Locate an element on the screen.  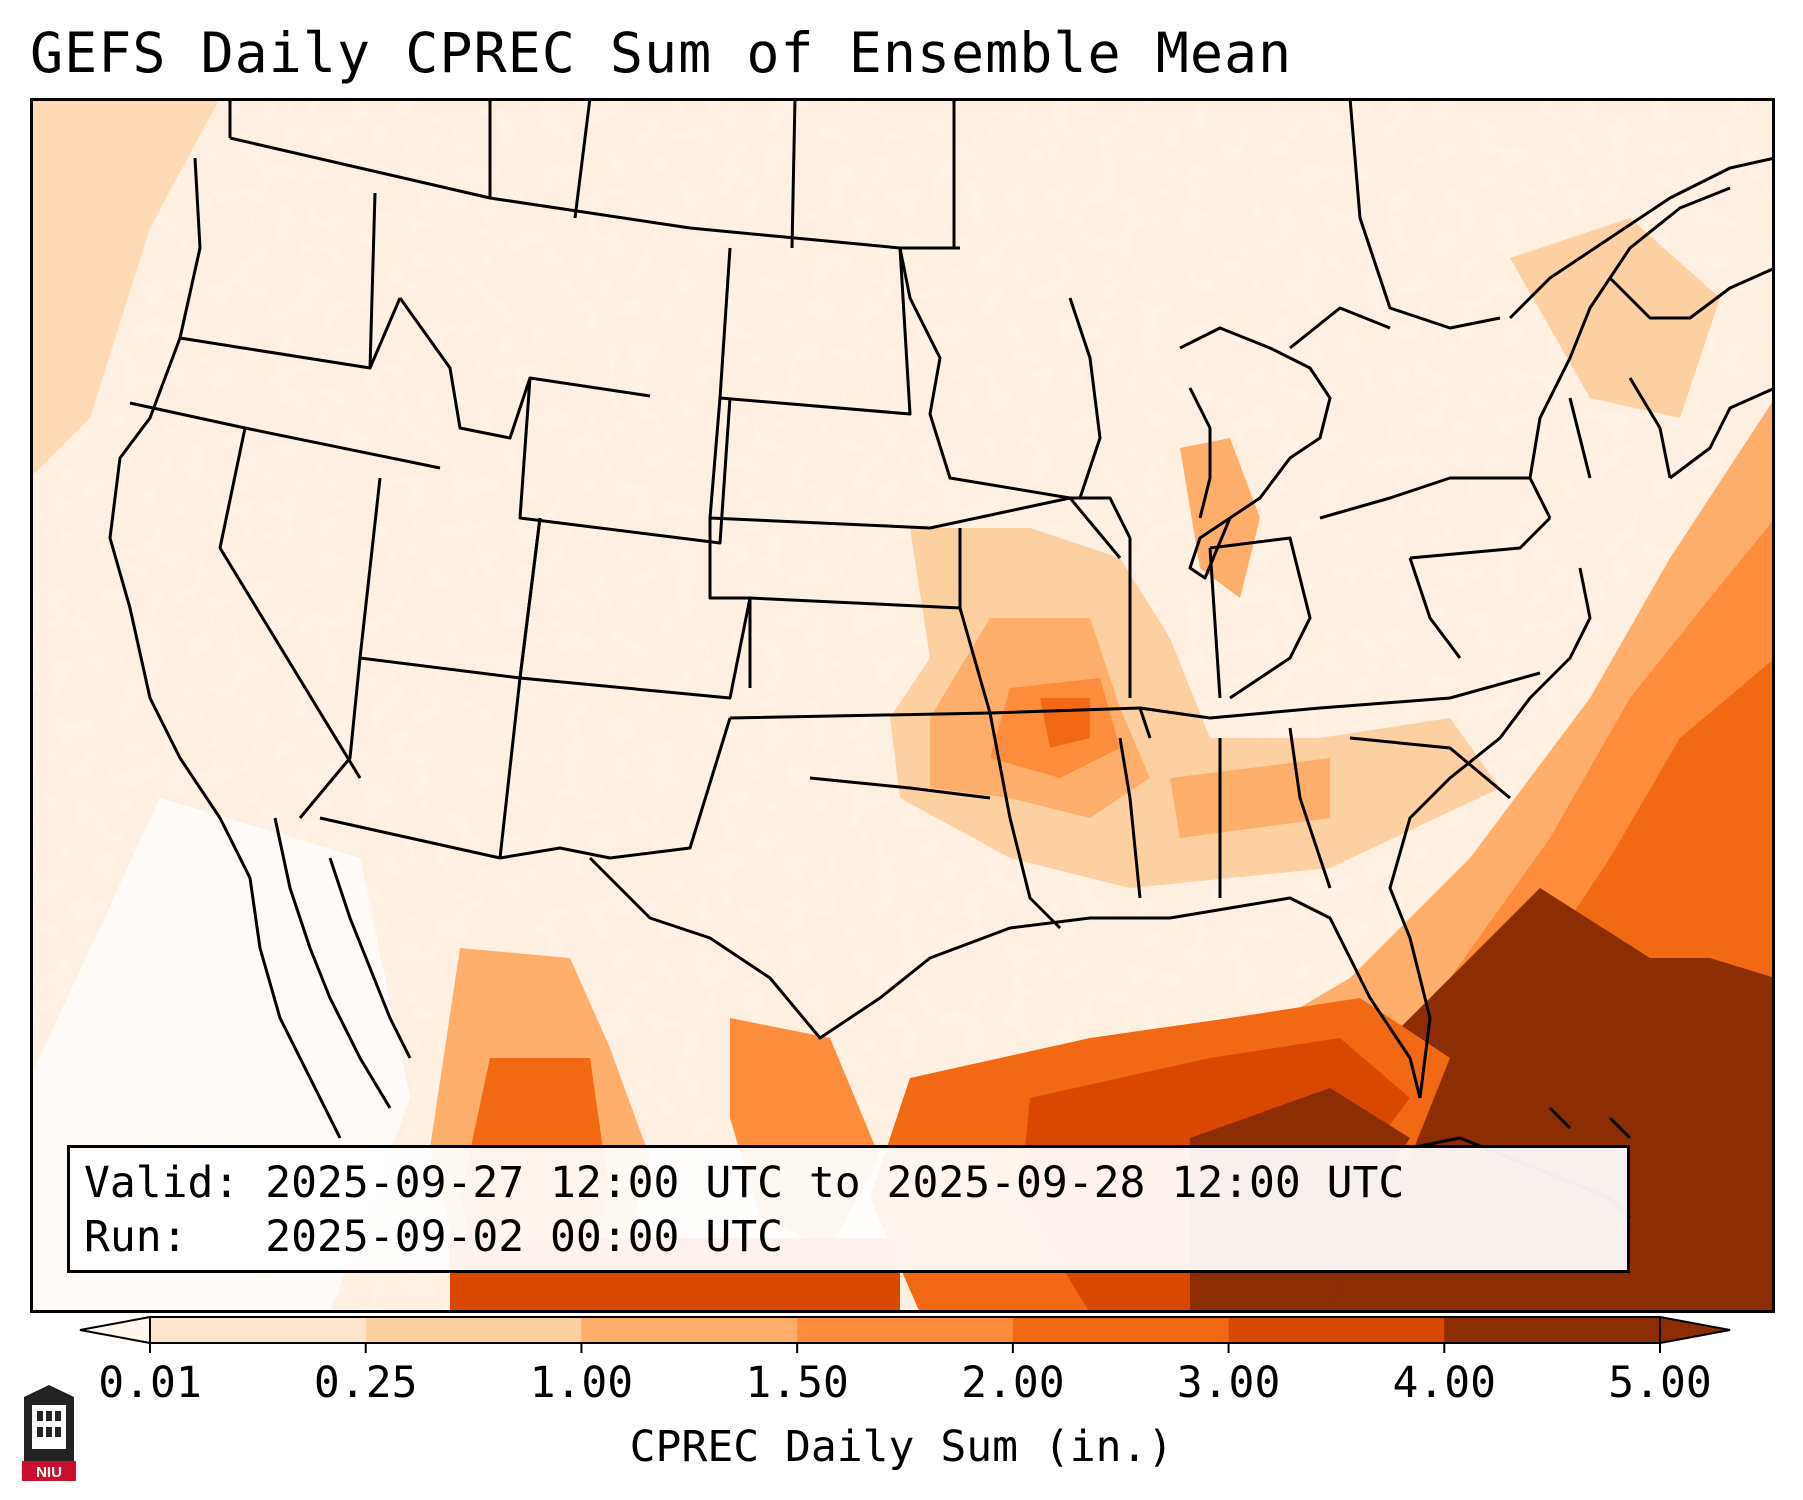
colorbar-tick-label: 4.00 is located at coordinates (1444, 1383).